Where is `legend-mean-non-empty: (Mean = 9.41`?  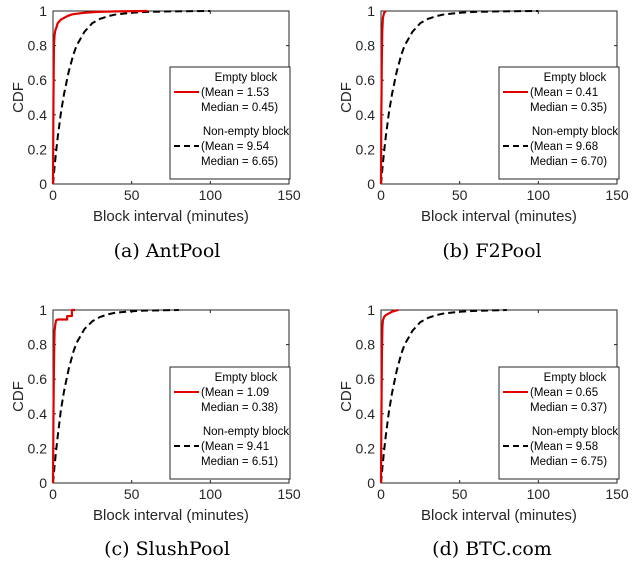 legend-mean-non-empty: (Mean = 9.41 is located at coordinates (235, 447).